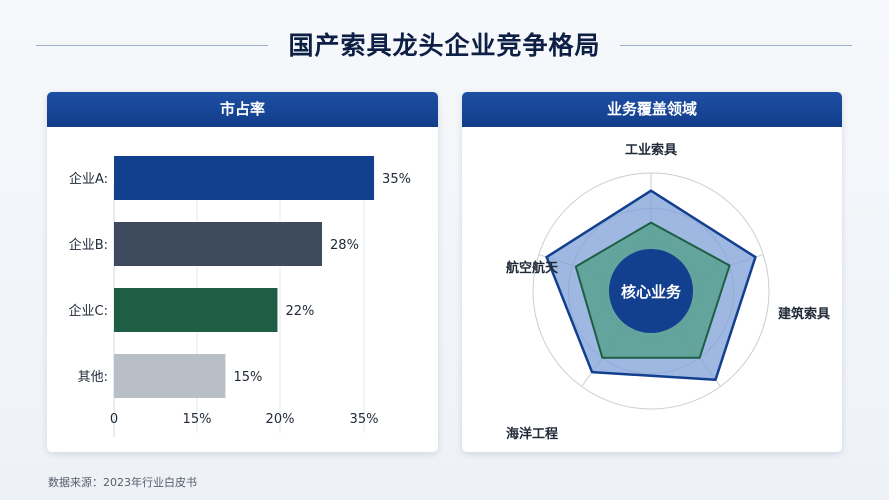 This screenshot has height=500, width=889. I want to click on radar-axis-label-1: 工业索具, so click(651, 150).